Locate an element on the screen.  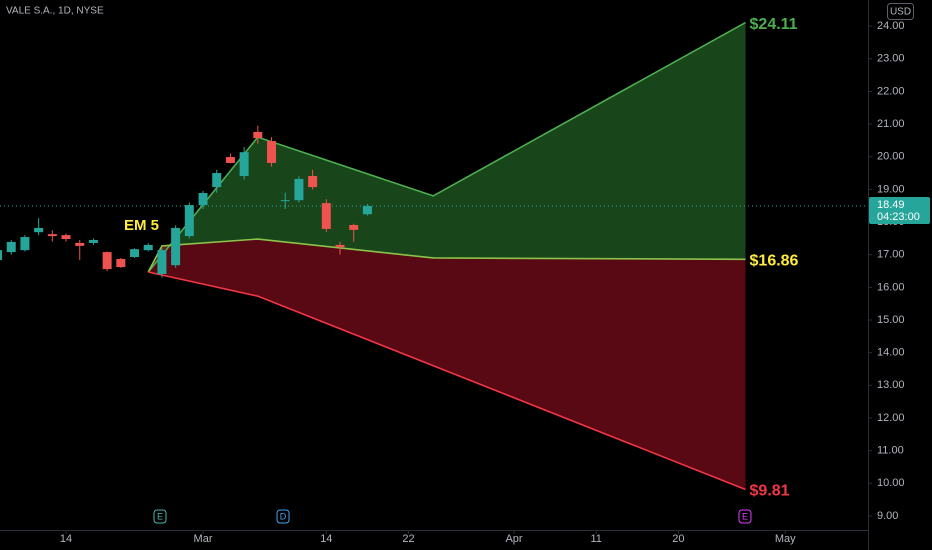
y-tick-label: 16.00 is located at coordinates (891, 287).